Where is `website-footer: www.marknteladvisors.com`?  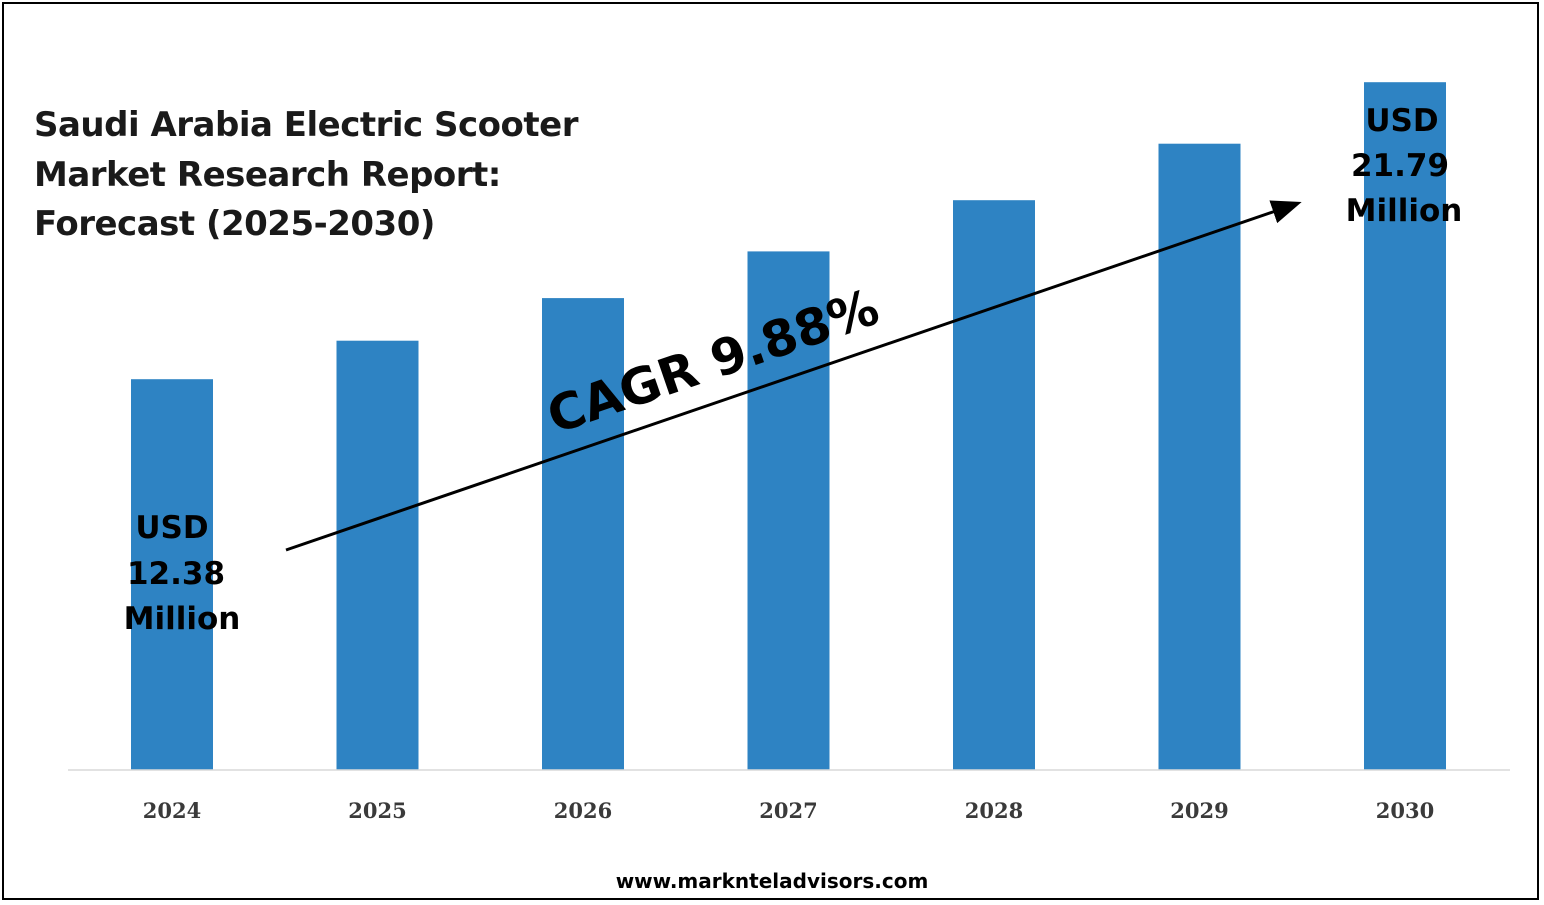
website-footer: www.marknteladvisors.com is located at coordinates (772, 881).